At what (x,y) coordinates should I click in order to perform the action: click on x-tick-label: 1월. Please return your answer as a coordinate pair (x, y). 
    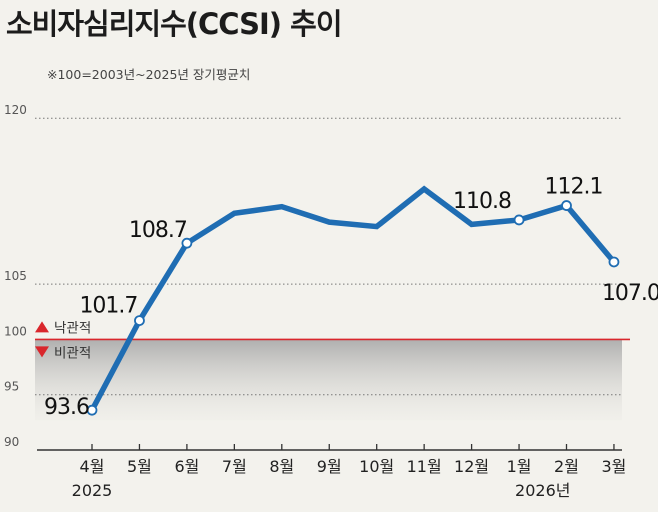
    Looking at the image, I should click on (519, 466).